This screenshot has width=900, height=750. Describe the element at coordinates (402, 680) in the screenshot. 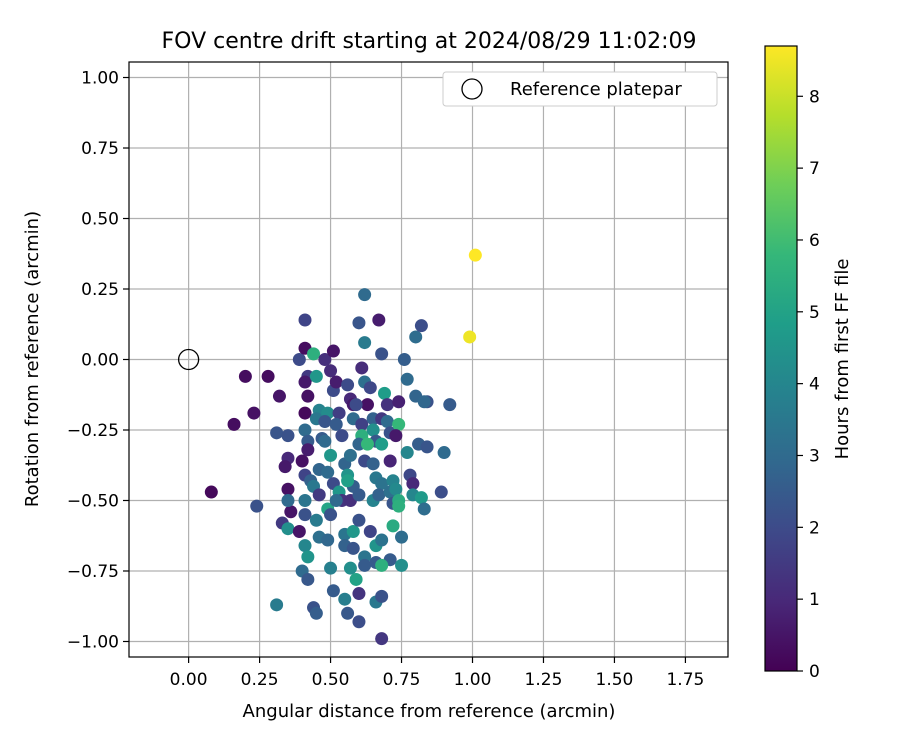

I see `x-tick-label: 0.75` at that location.